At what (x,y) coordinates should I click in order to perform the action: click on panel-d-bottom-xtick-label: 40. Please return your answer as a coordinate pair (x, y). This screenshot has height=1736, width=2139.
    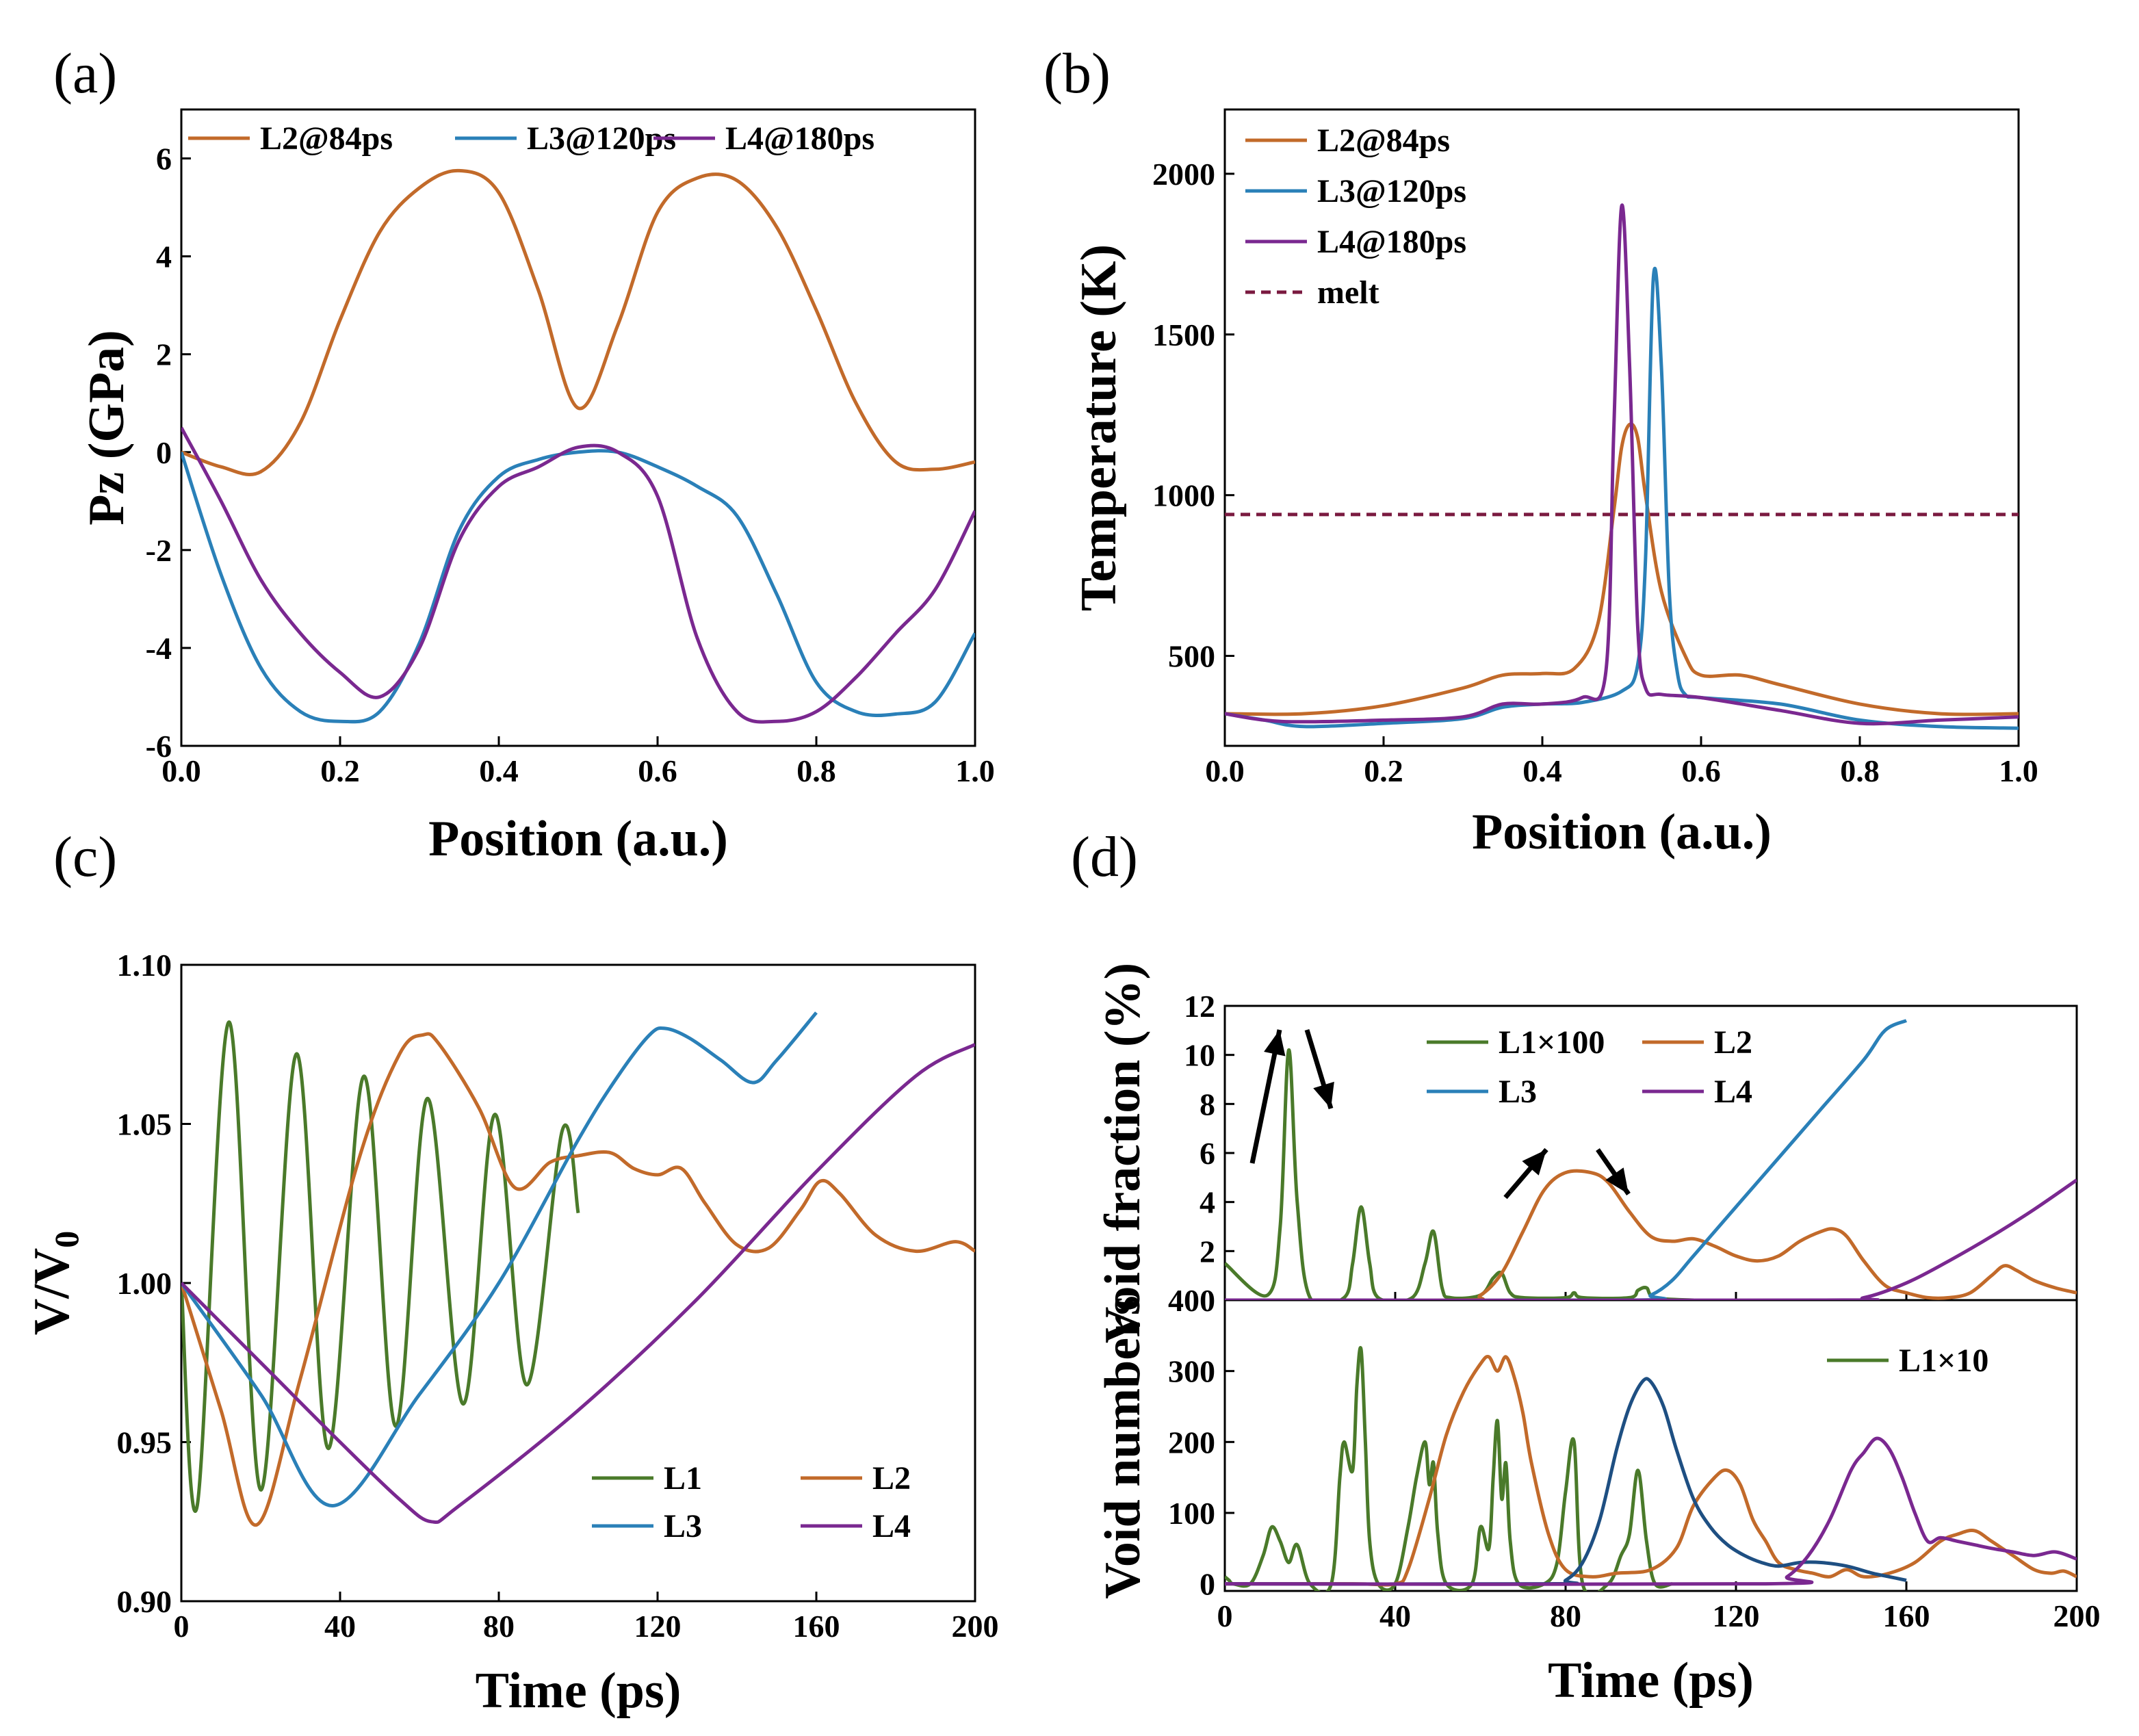
    Looking at the image, I should click on (1395, 1615).